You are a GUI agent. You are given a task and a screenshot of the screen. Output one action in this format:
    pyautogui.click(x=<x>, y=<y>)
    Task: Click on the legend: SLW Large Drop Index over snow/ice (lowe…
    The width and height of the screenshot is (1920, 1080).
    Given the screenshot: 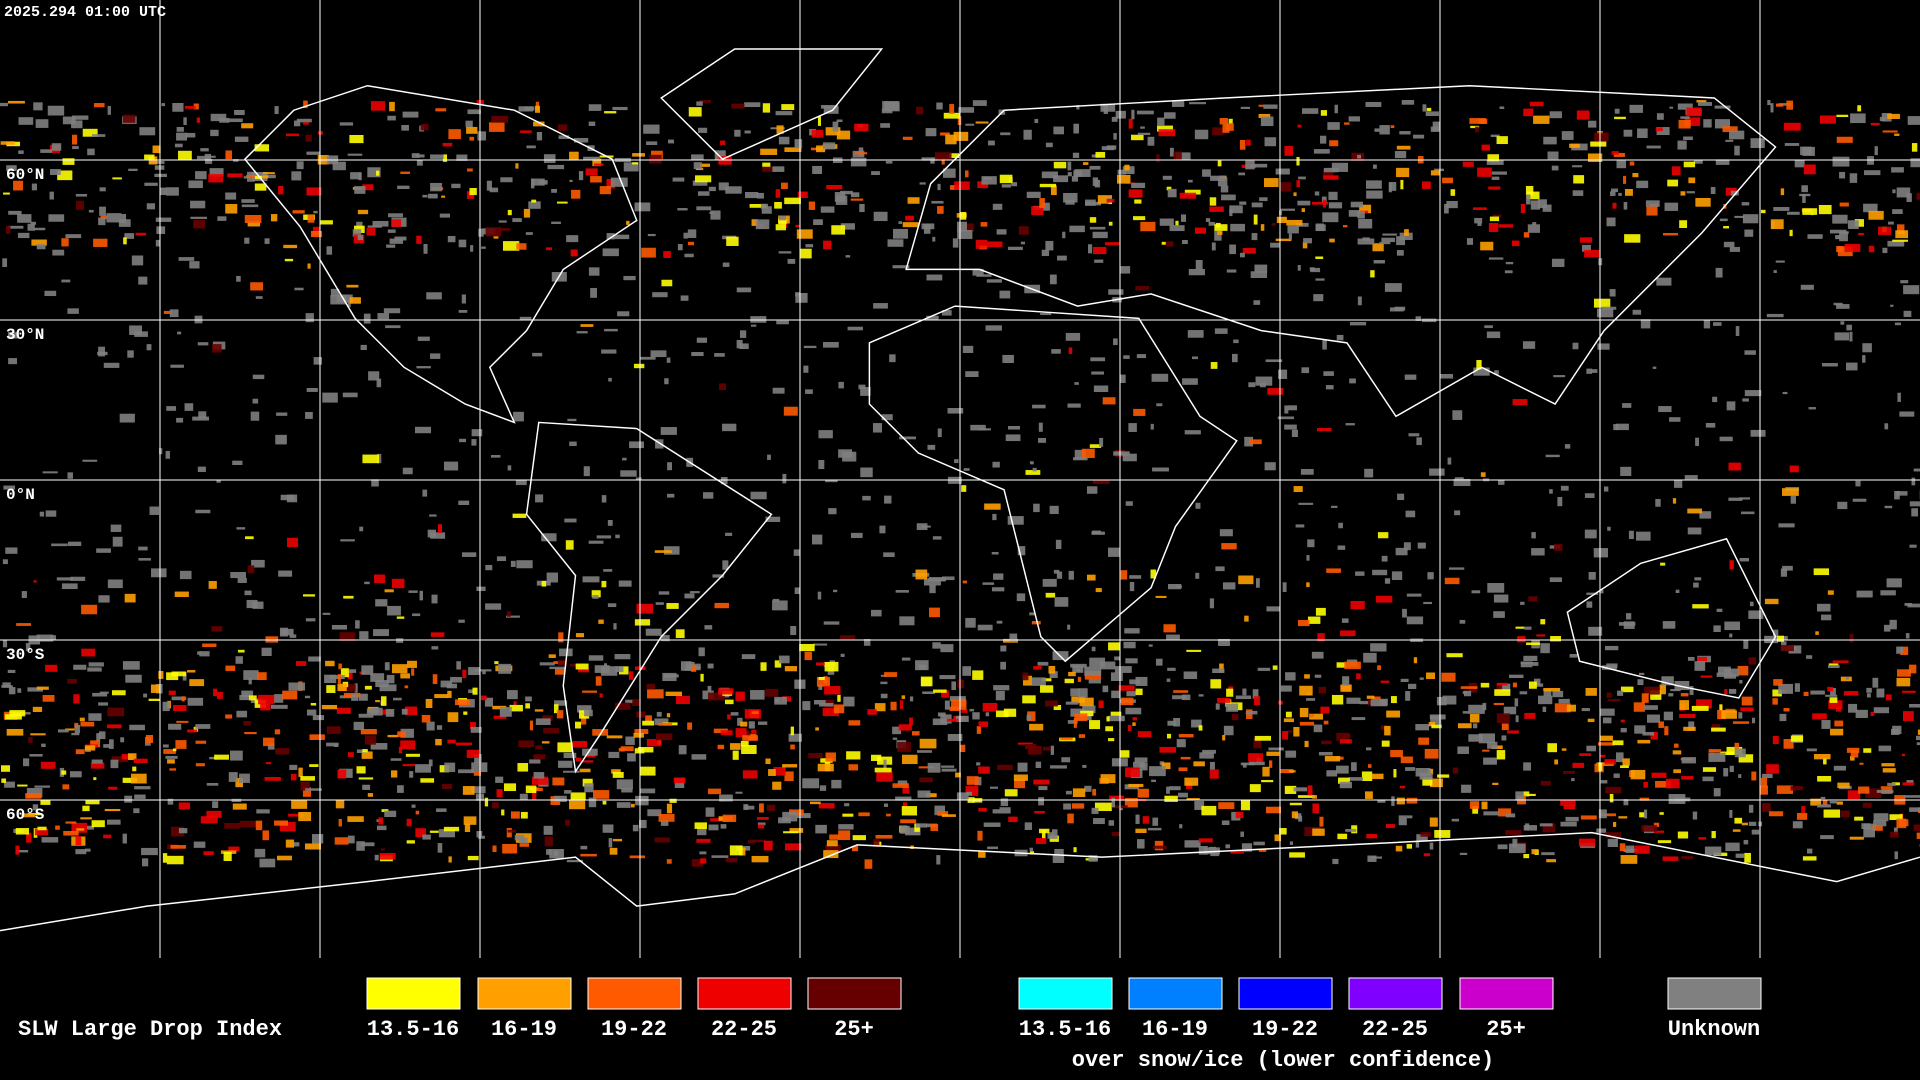 What is the action you would take?
    pyautogui.click(x=890, y=1025)
    